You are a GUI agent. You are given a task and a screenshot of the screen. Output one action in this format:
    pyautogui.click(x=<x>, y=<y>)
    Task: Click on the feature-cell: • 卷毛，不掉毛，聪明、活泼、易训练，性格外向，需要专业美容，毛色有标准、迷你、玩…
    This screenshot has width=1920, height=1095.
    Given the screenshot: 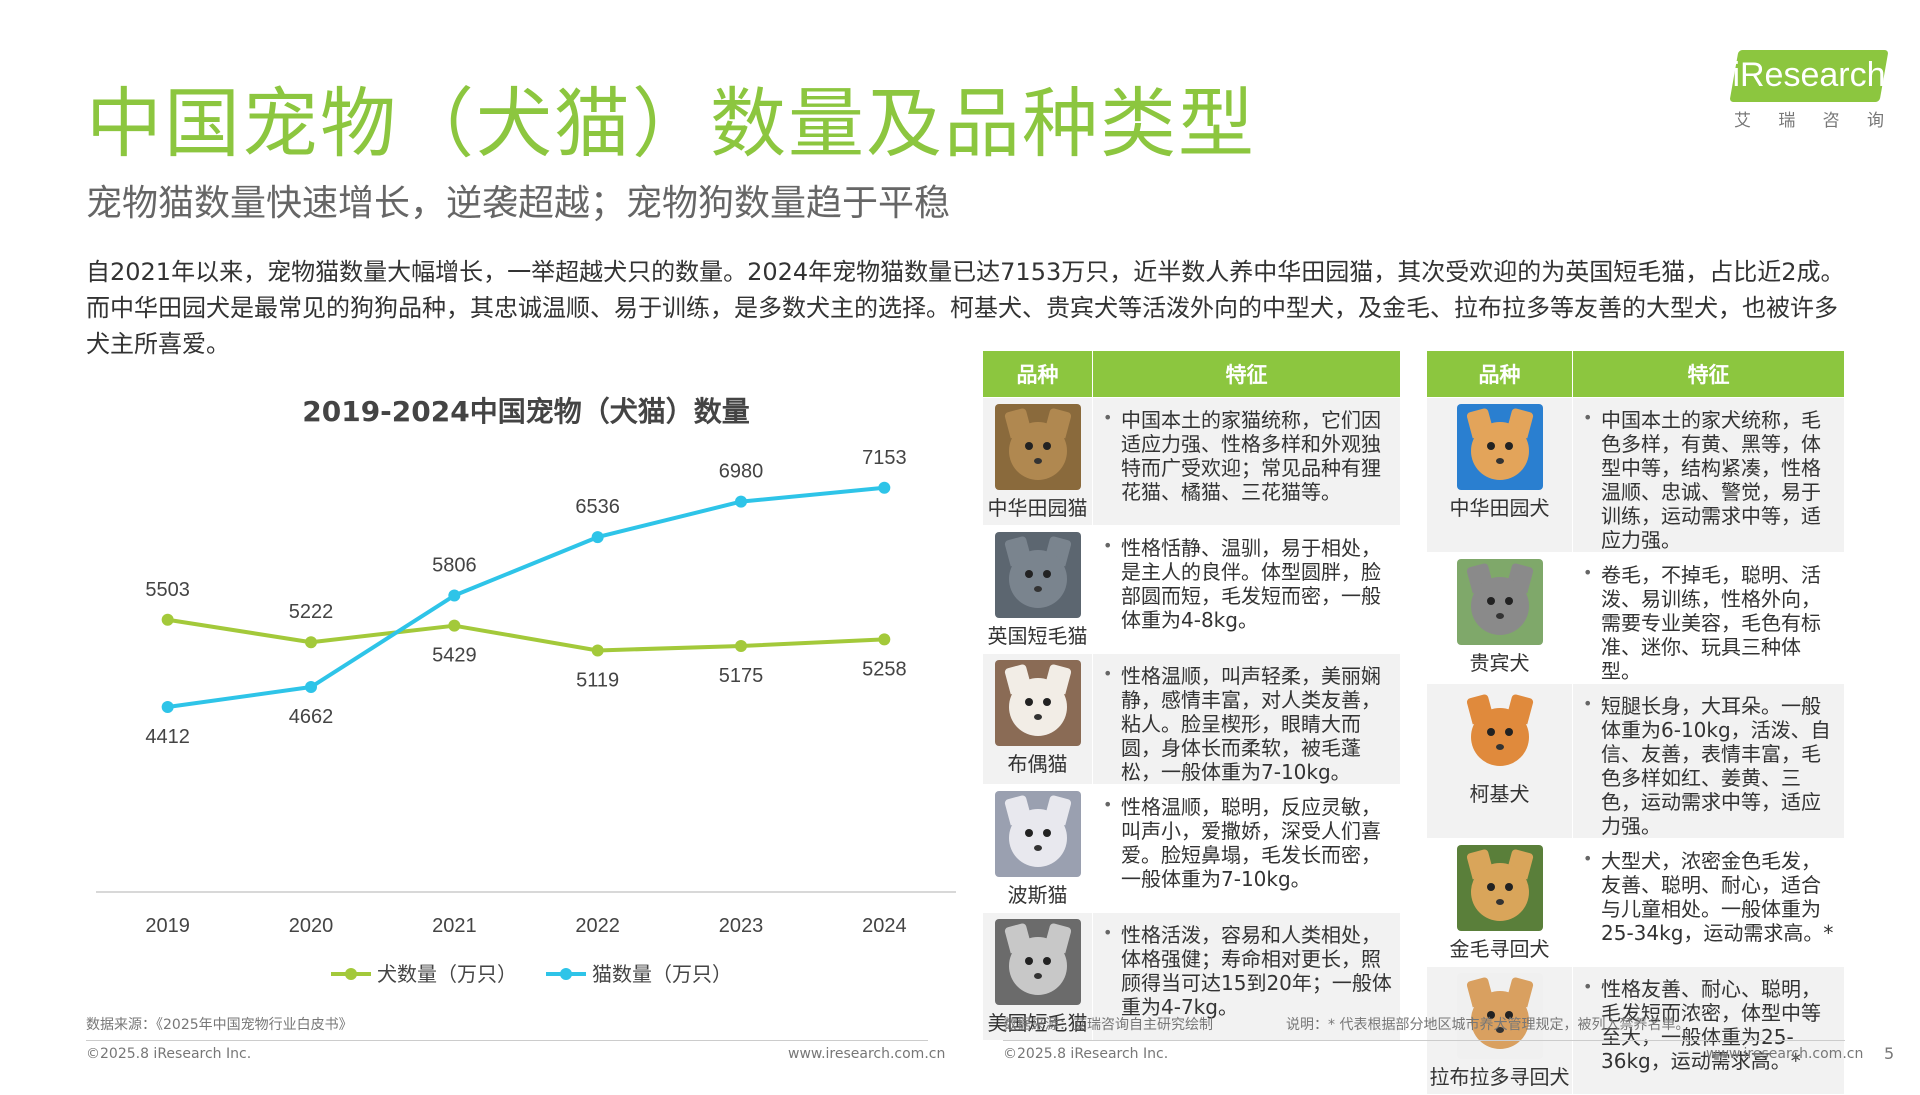 What is the action you would take?
    pyautogui.click(x=1708, y=618)
    